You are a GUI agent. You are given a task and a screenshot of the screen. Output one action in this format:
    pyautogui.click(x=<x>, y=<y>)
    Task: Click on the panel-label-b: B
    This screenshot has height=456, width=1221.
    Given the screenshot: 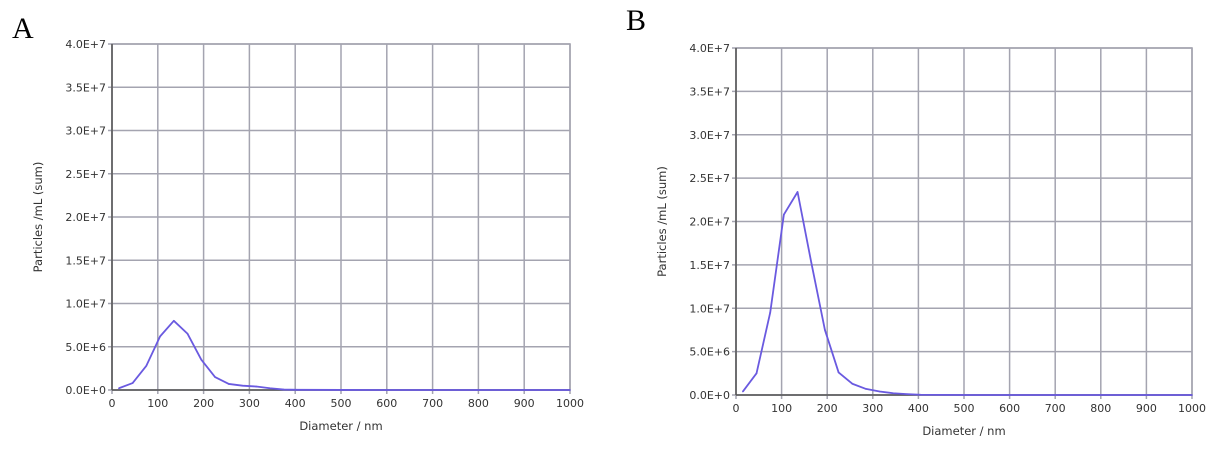 What is the action you would take?
    pyautogui.click(x=636, y=20)
    